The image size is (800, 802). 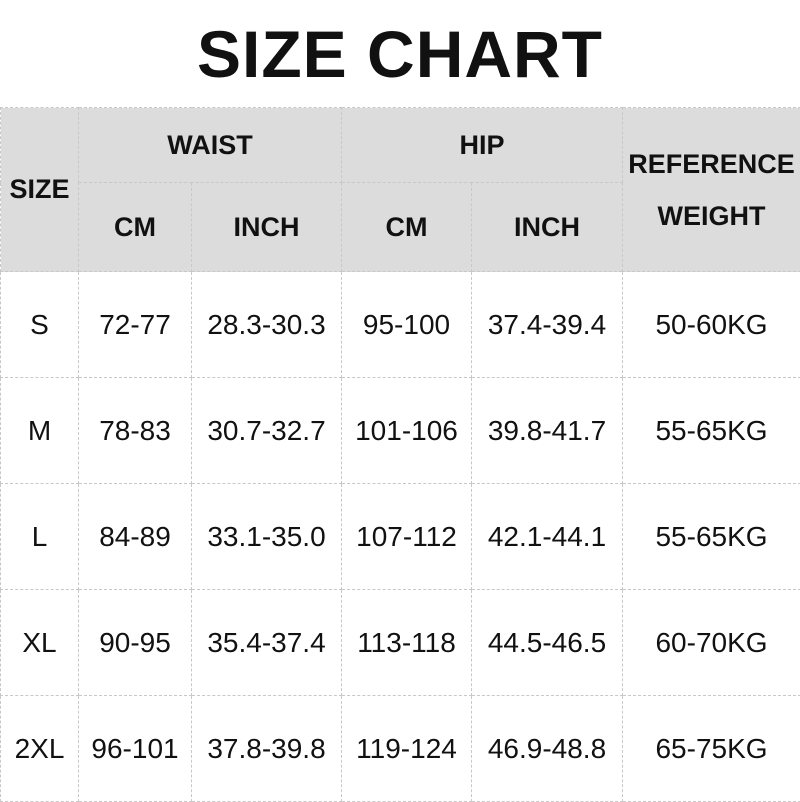 I want to click on cell-waist-cm: 96-101, so click(x=135, y=749).